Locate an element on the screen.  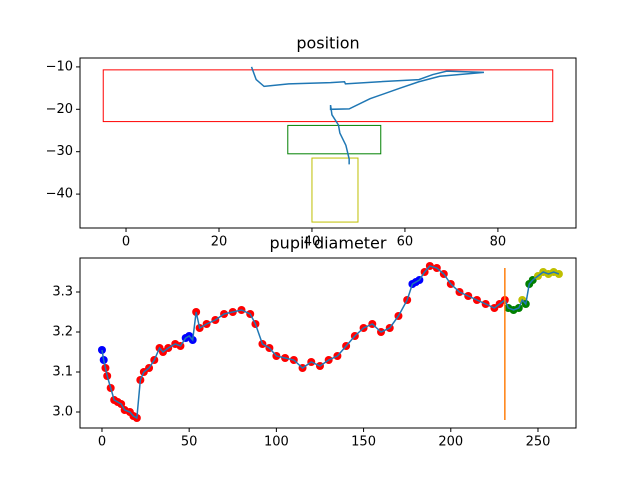
x-tick-label: 150 is located at coordinates (363, 442).